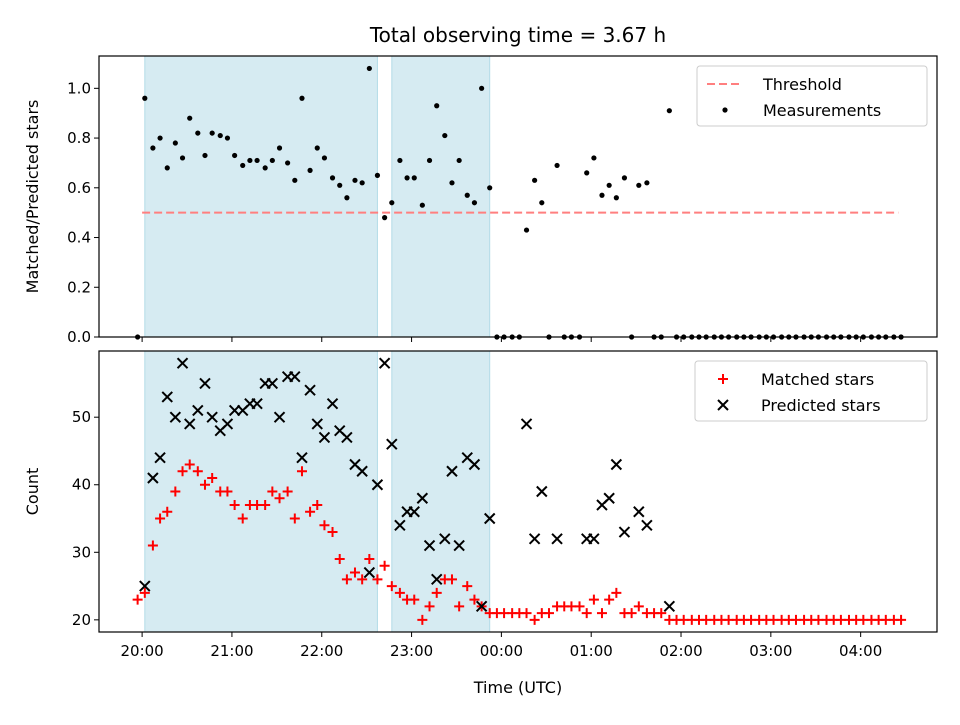 This screenshot has width=960, height=725. Describe the element at coordinates (821, 405) in the screenshot. I see `legend-entry-label: Predicted stars` at that location.